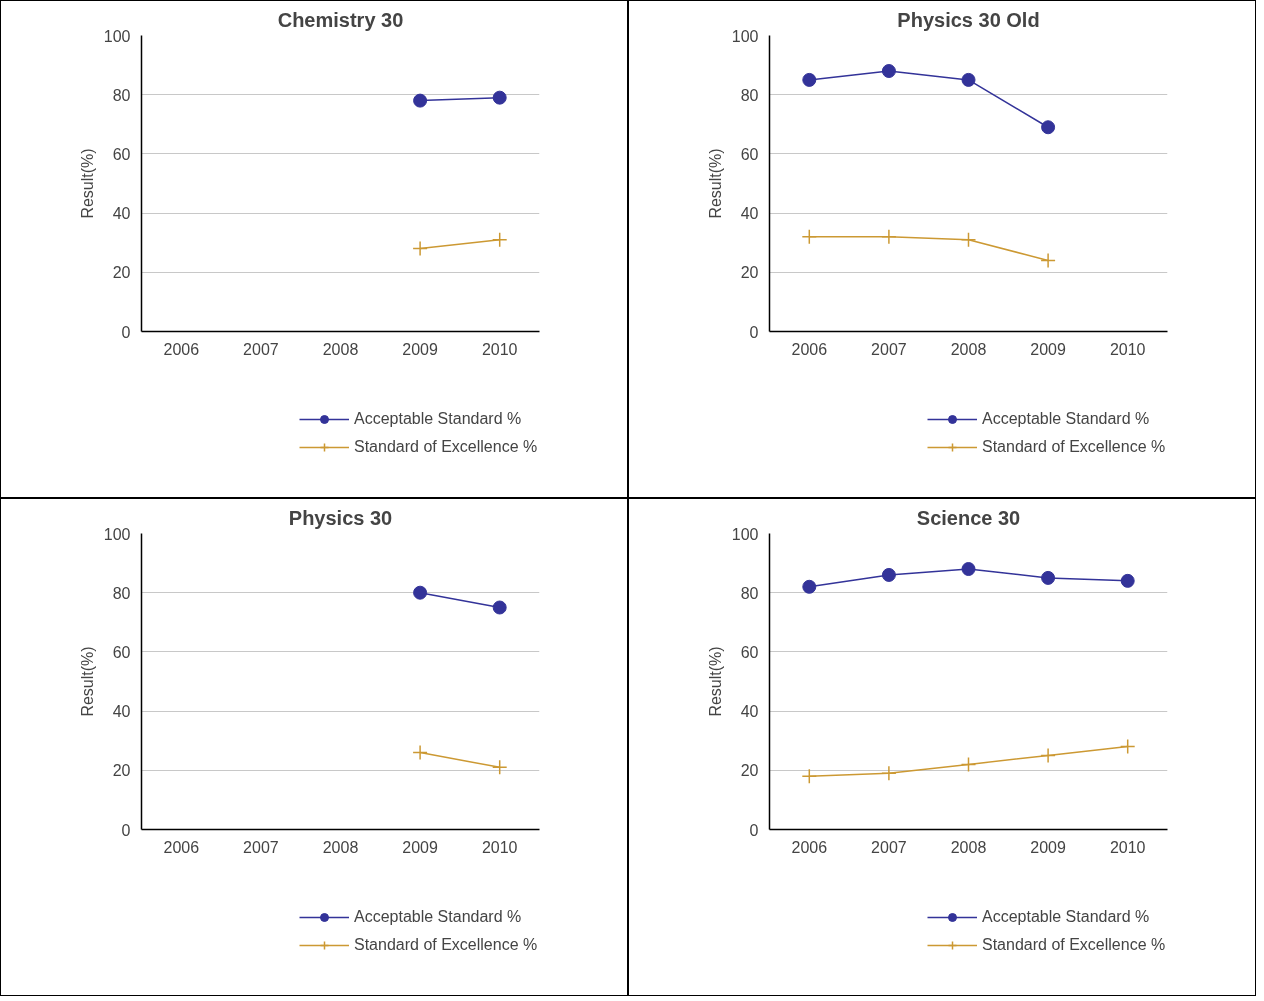  What do you see at coordinates (968, 517) in the screenshot?
I see `chart-title: Science 30` at bounding box center [968, 517].